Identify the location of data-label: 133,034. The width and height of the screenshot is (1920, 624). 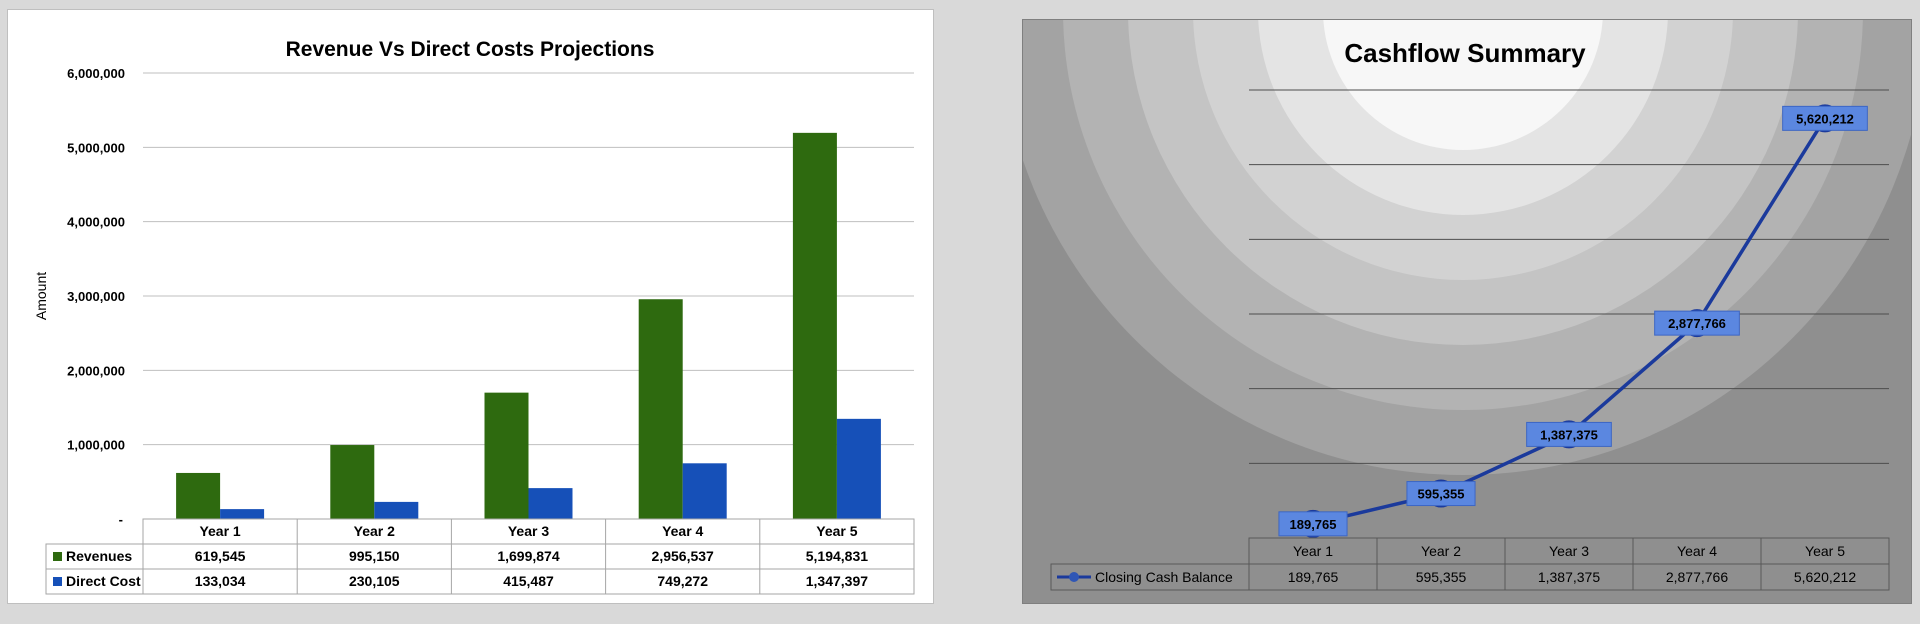
(220, 581).